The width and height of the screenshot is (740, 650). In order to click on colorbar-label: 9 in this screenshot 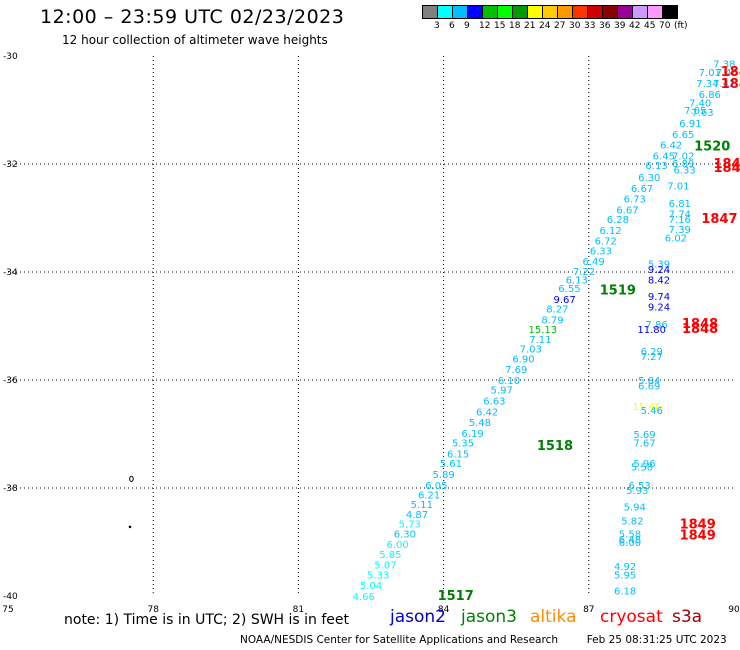, I will do `click(467, 26)`.